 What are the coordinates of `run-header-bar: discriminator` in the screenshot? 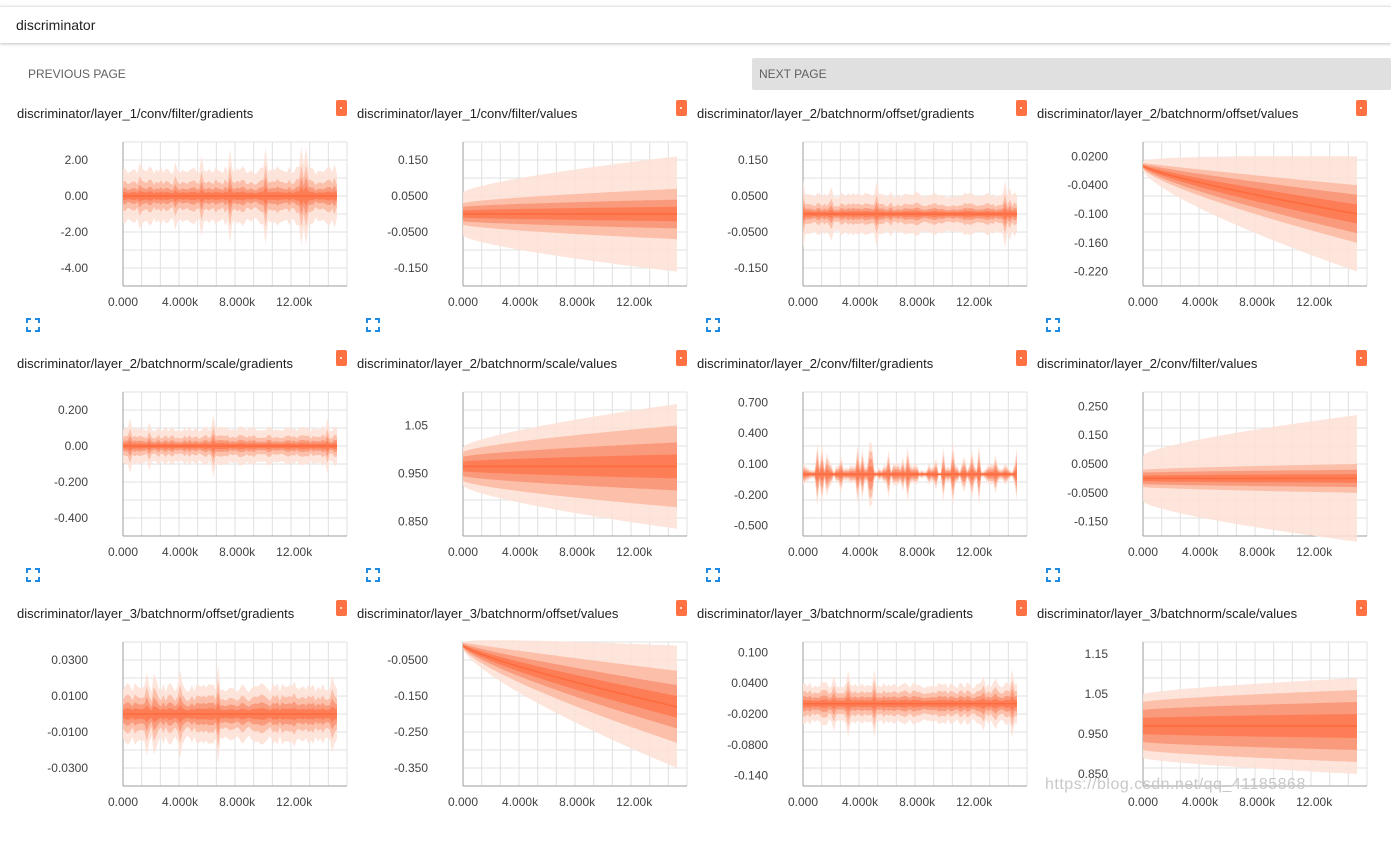 It's located at (695, 24).